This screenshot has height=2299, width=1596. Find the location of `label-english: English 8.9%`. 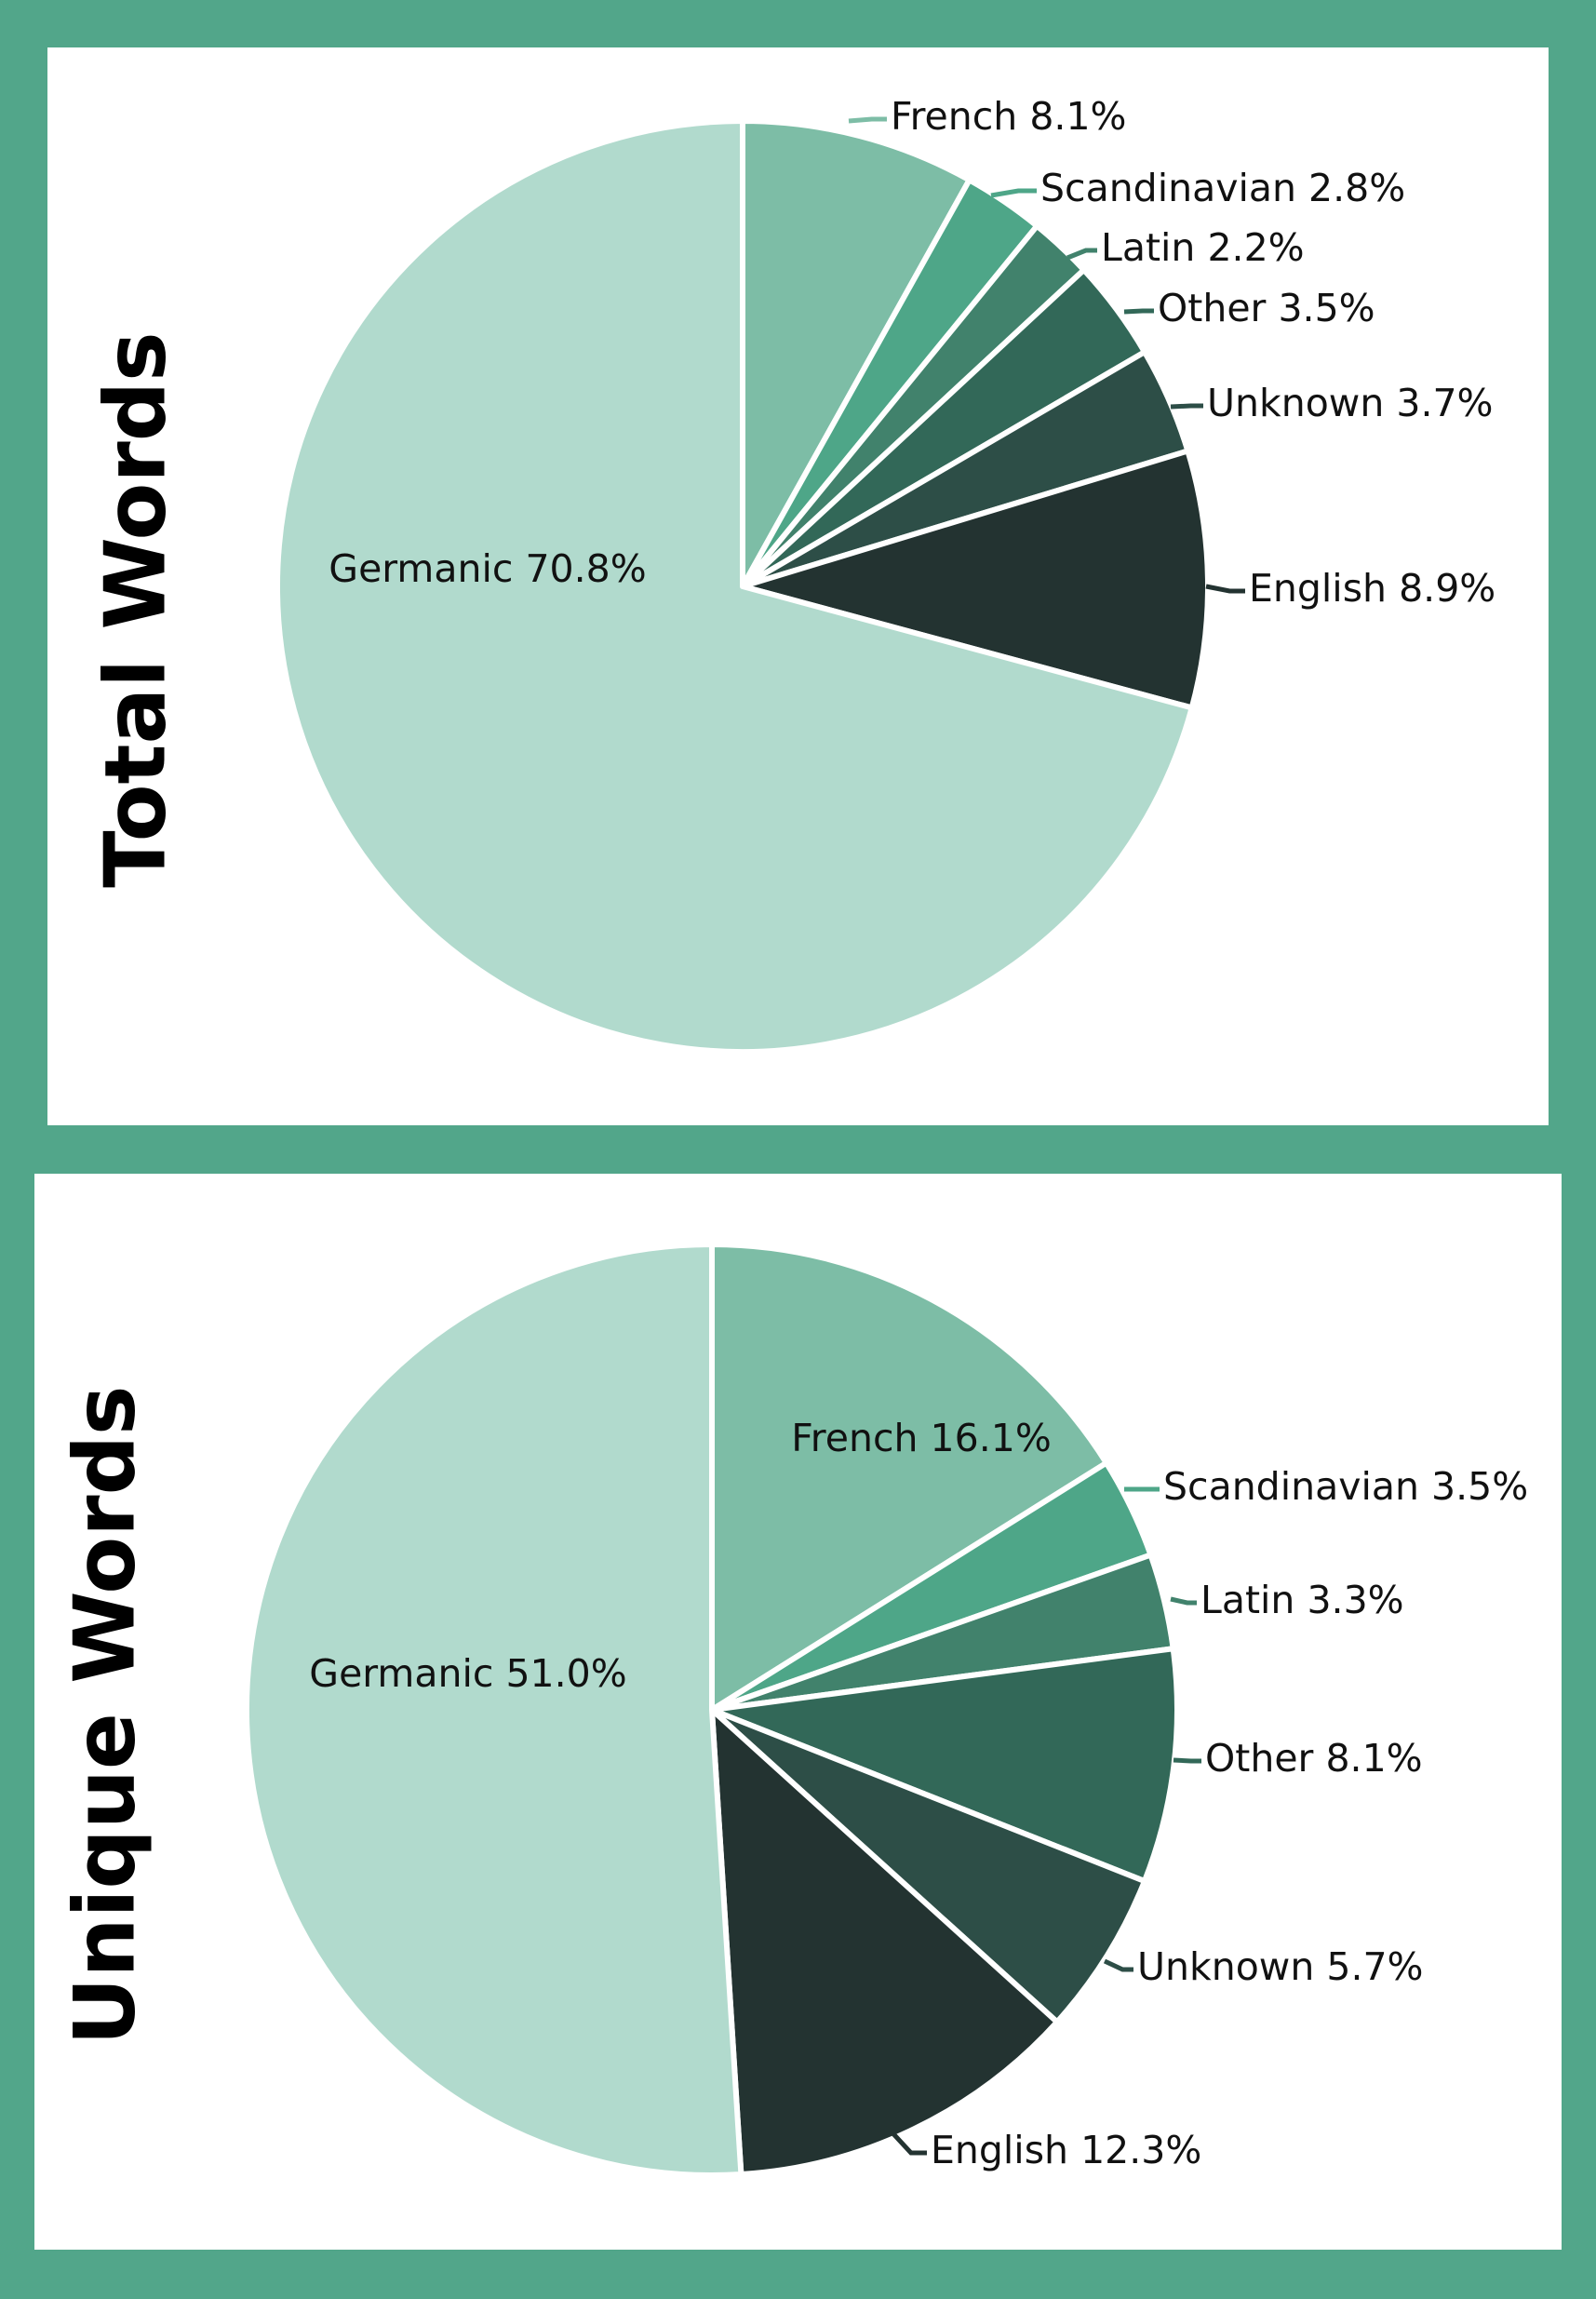

label-english: English 8.9% is located at coordinates (1372, 588).